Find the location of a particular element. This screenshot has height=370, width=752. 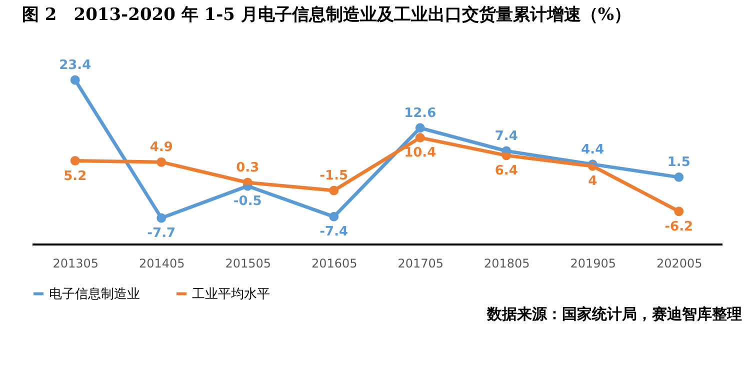

x-tick-label: 201305 is located at coordinates (75, 263).